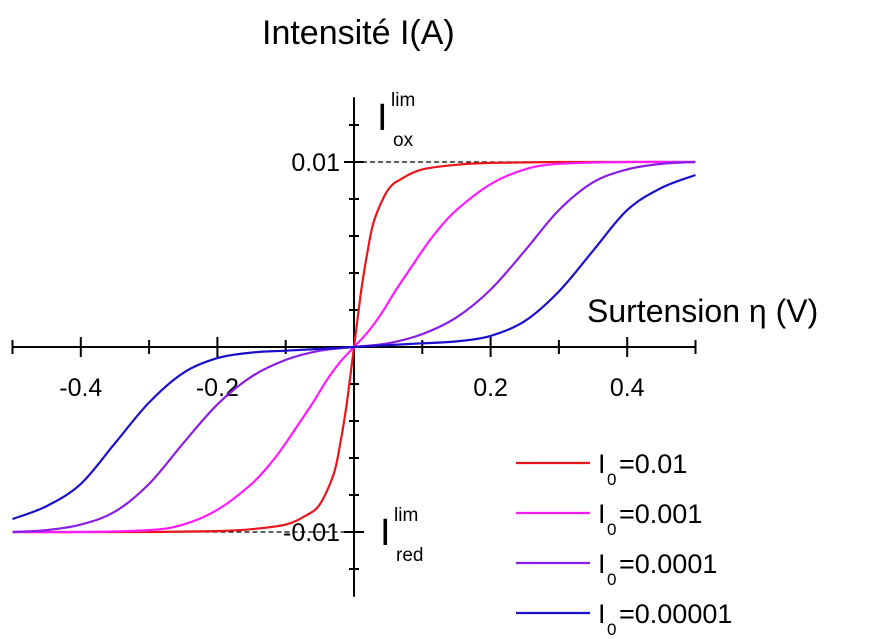  What do you see at coordinates (616, 569) in the screenshot?
I see `legend-item: I0=0.0001` at bounding box center [616, 569].